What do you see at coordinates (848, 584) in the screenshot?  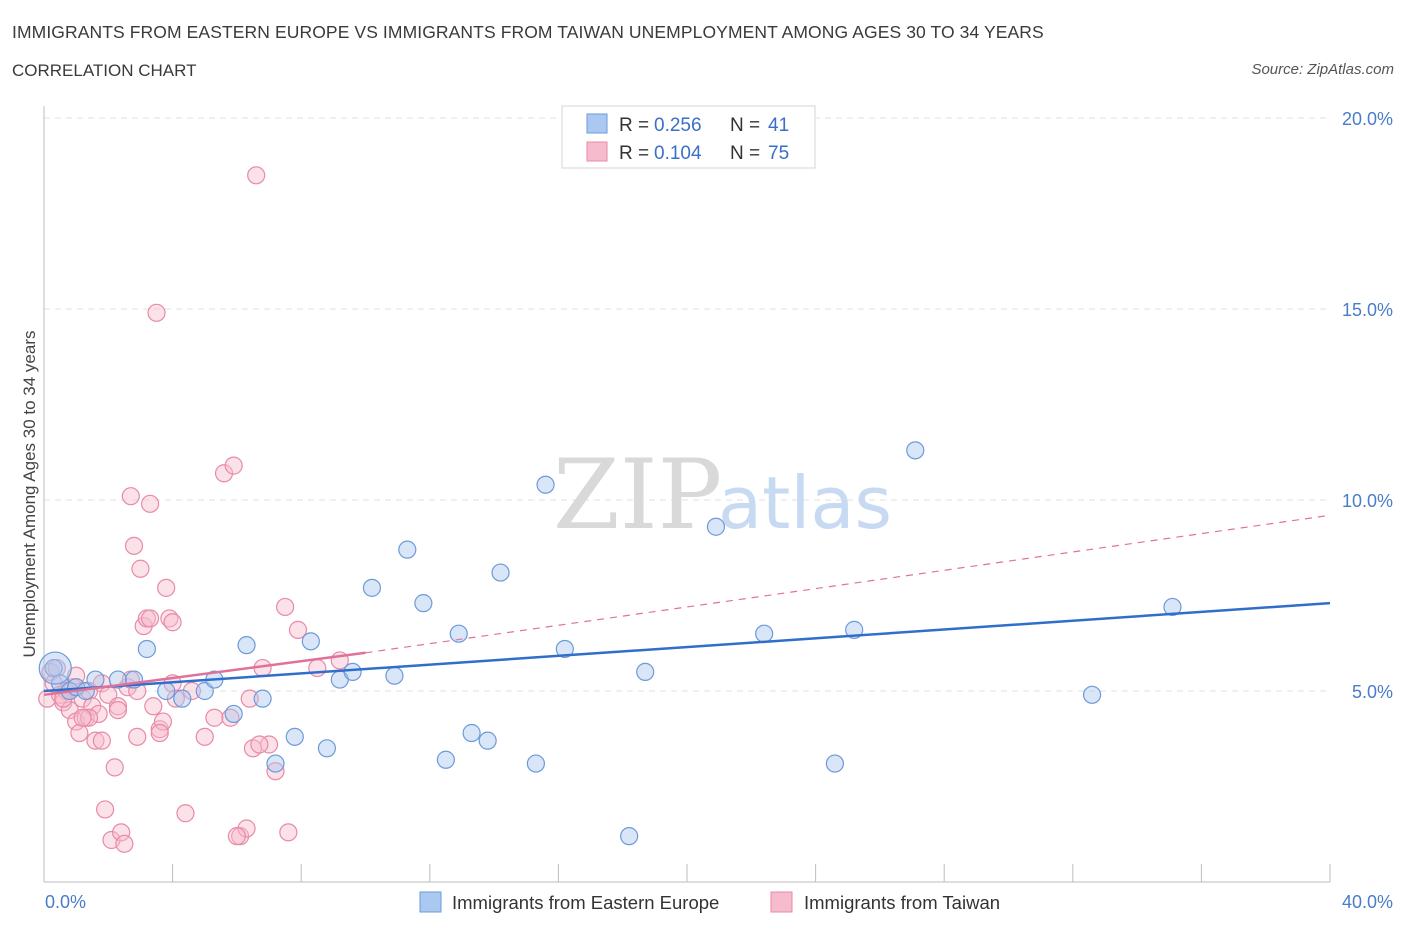 I see `trend-line-taiwan-extrapolated` at bounding box center [848, 584].